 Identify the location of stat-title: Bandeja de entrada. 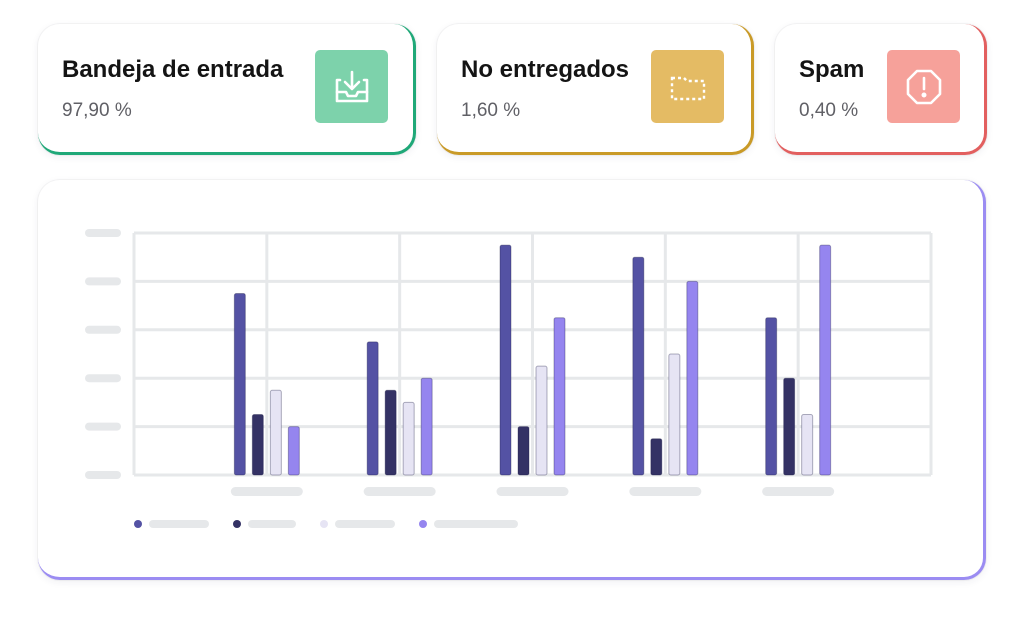
(173, 69).